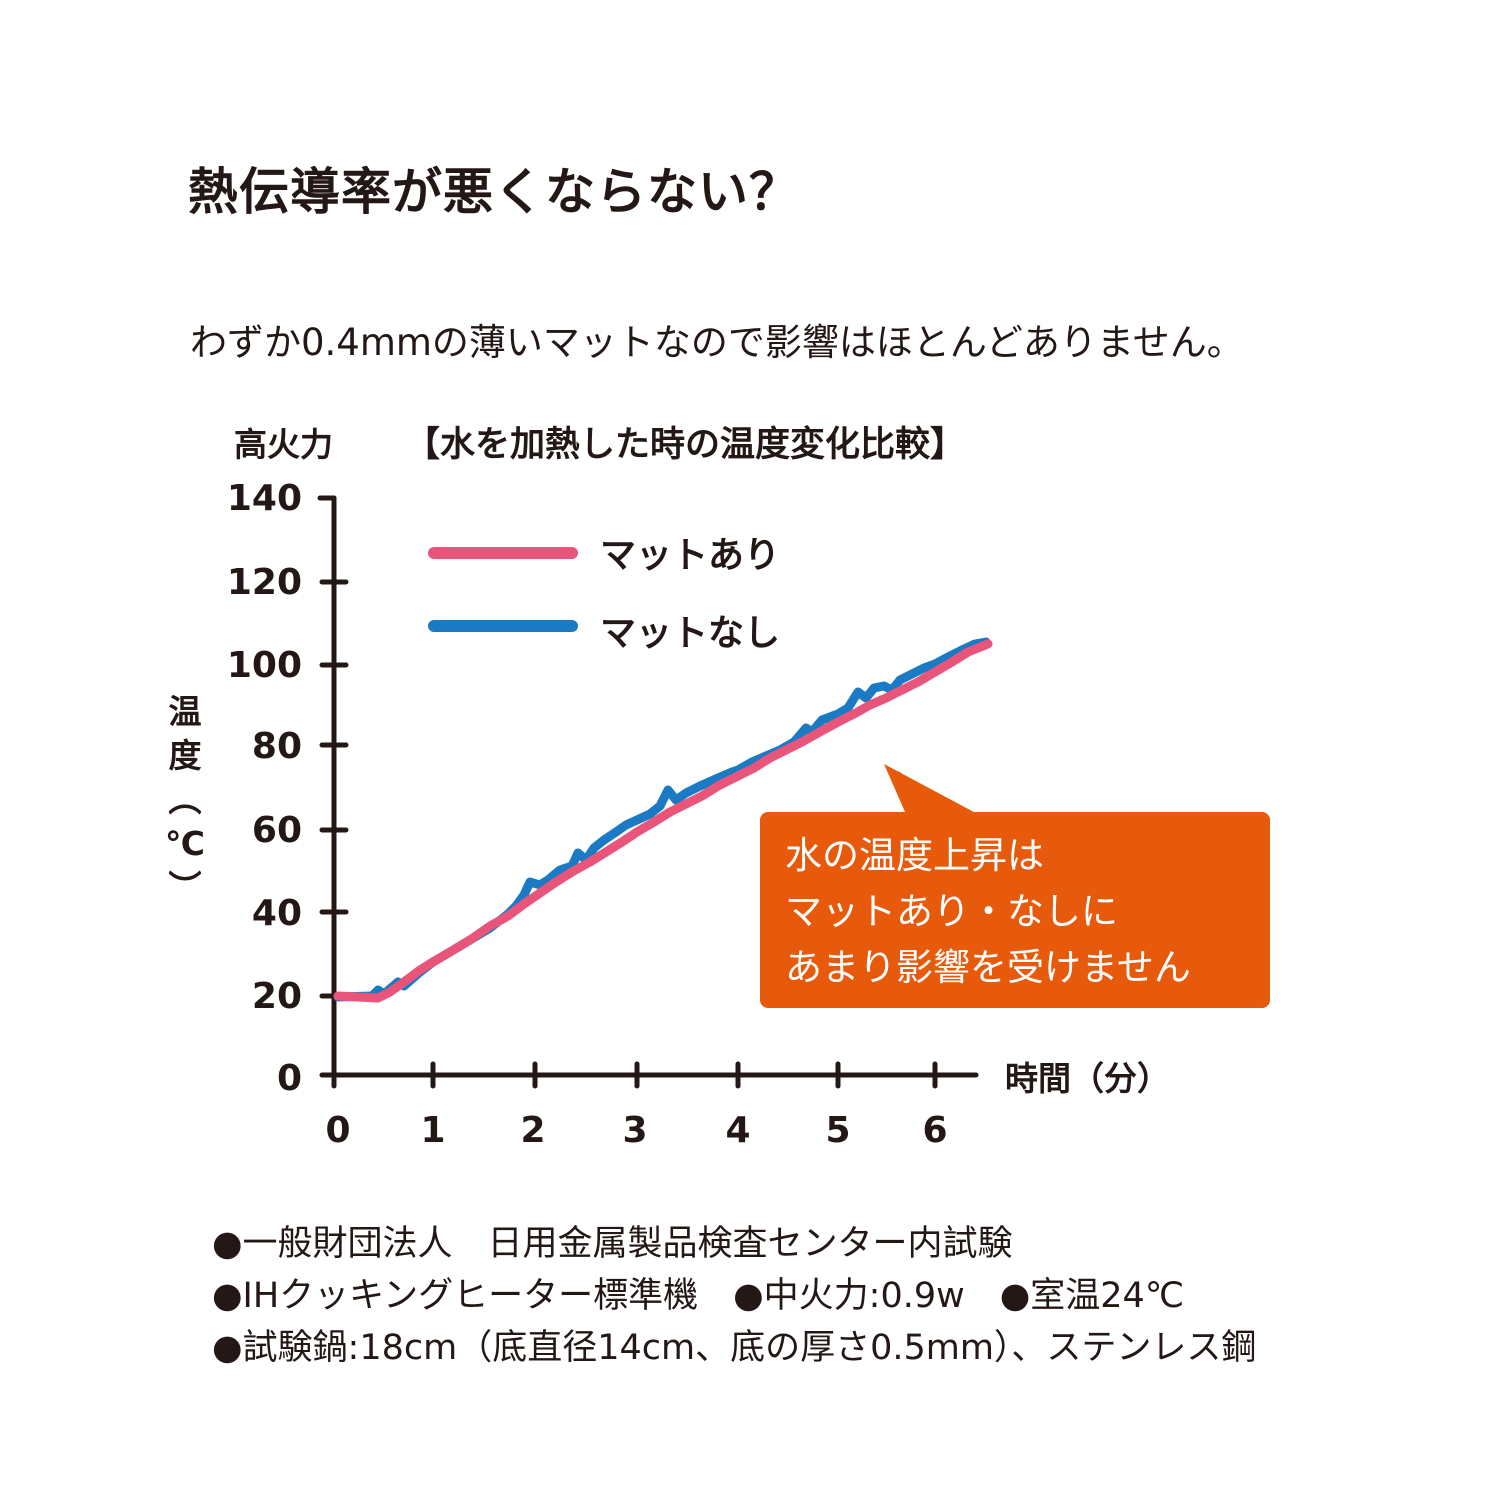 Image resolution: width=1500 pixels, height=1500 pixels. What do you see at coordinates (276, 746) in the screenshot?
I see `y-tick-label: 80` at bounding box center [276, 746].